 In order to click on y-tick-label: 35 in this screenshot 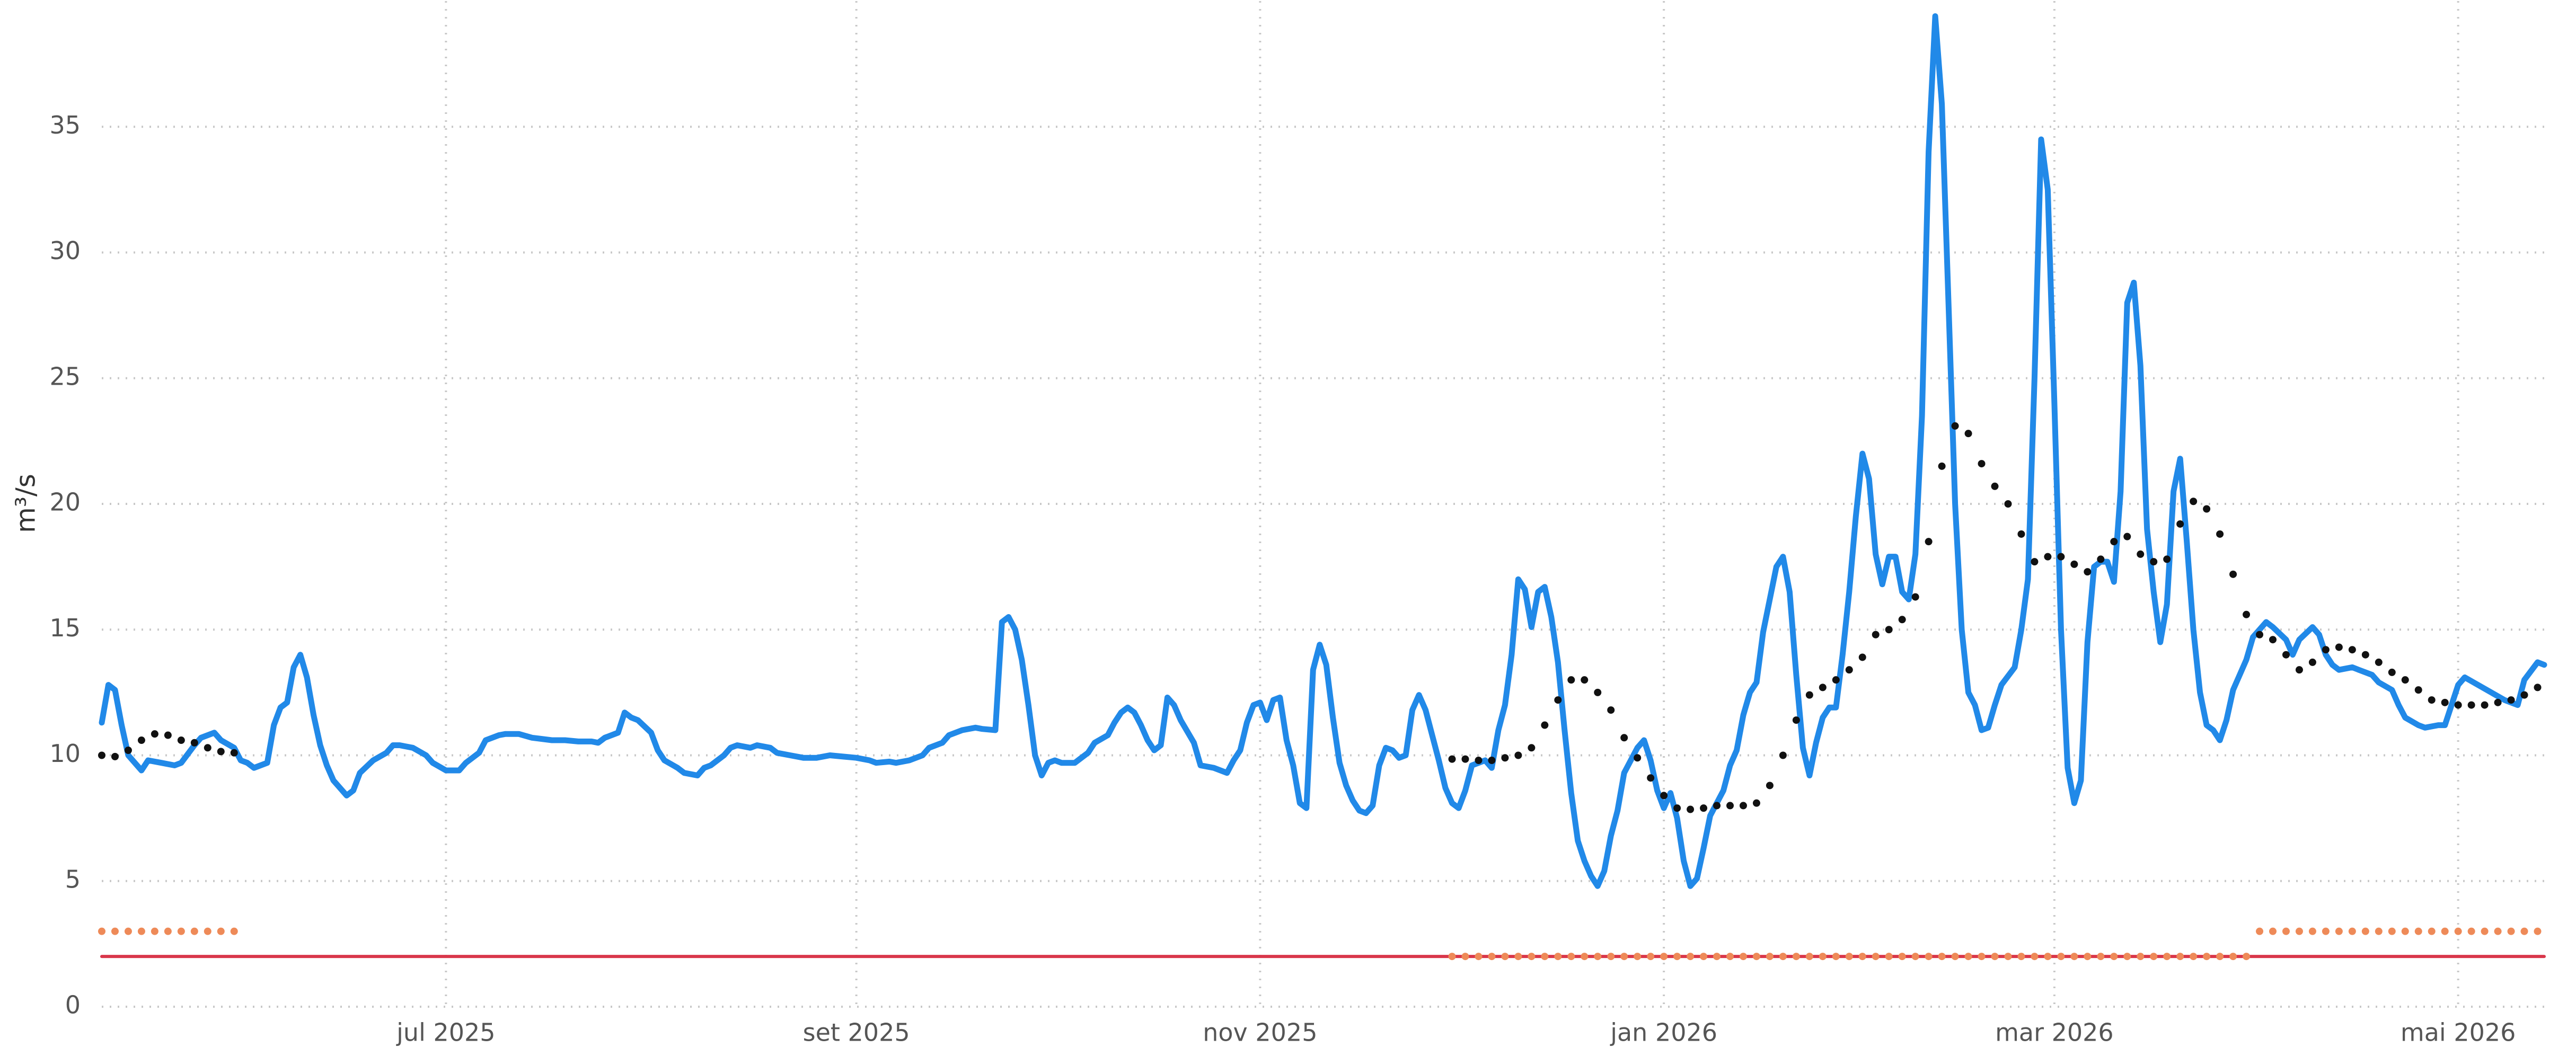, I will do `click(65, 125)`.